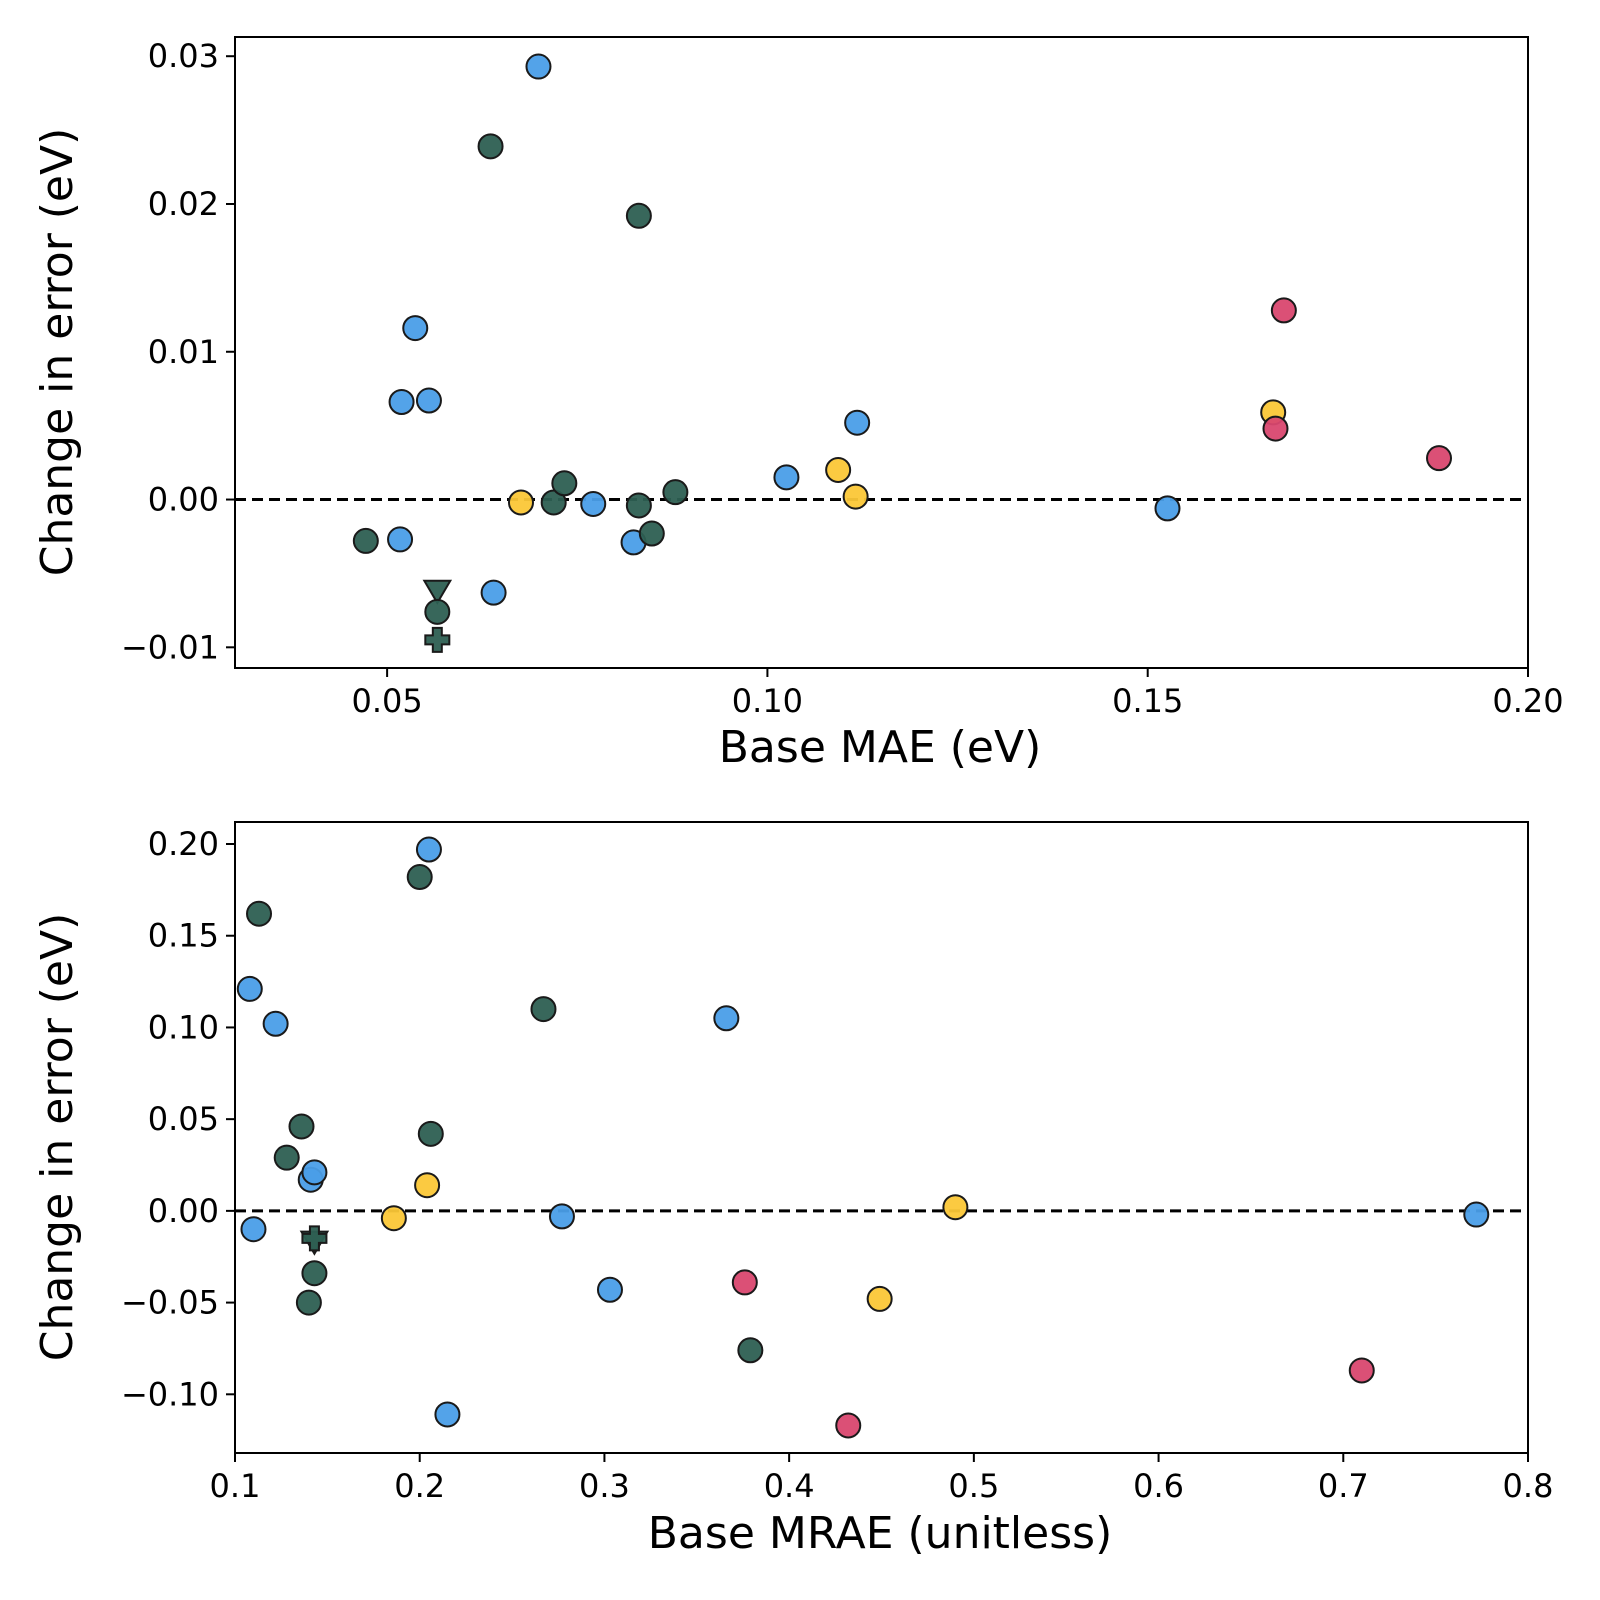  What do you see at coordinates (789, 1486) in the screenshot?
I see `bottom-x-tick-label: 0.4` at bounding box center [789, 1486].